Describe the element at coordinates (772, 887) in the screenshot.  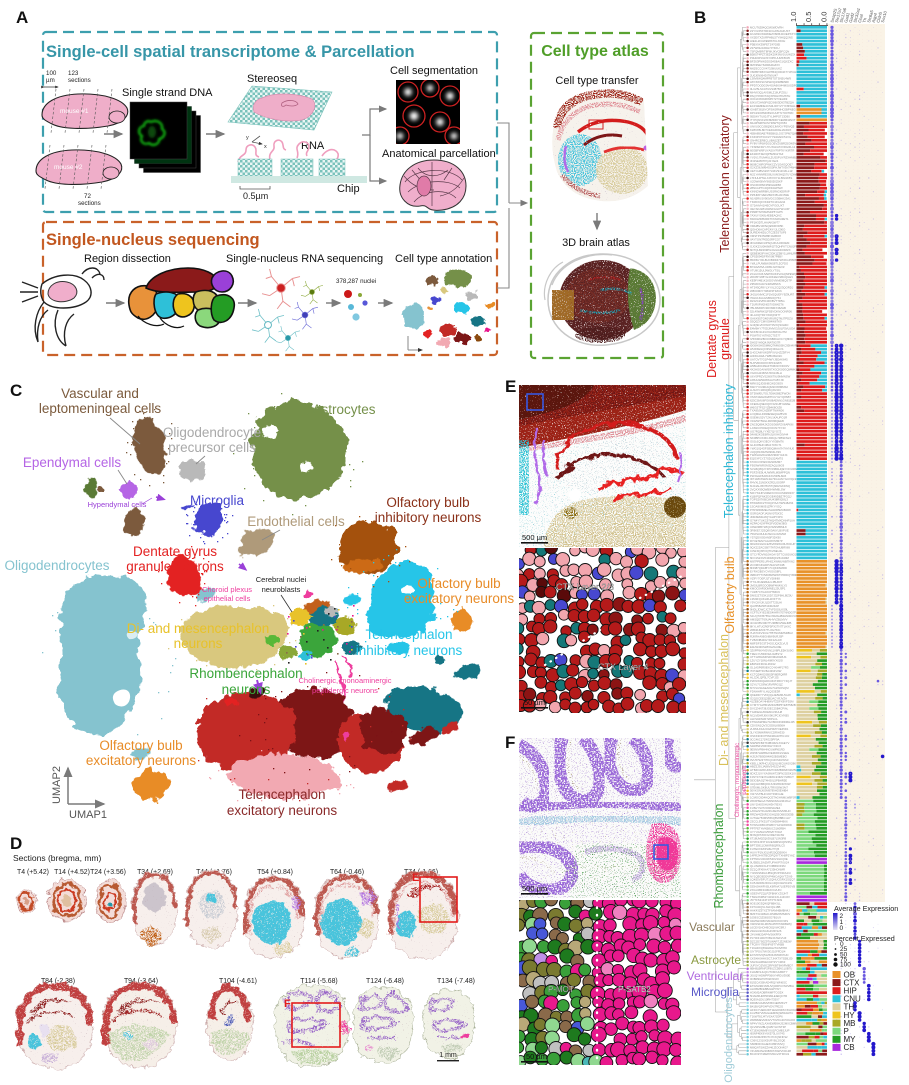
I see `svg-text: 535HJHWFNSLK6RNA7L0EP5GVB` at that location.